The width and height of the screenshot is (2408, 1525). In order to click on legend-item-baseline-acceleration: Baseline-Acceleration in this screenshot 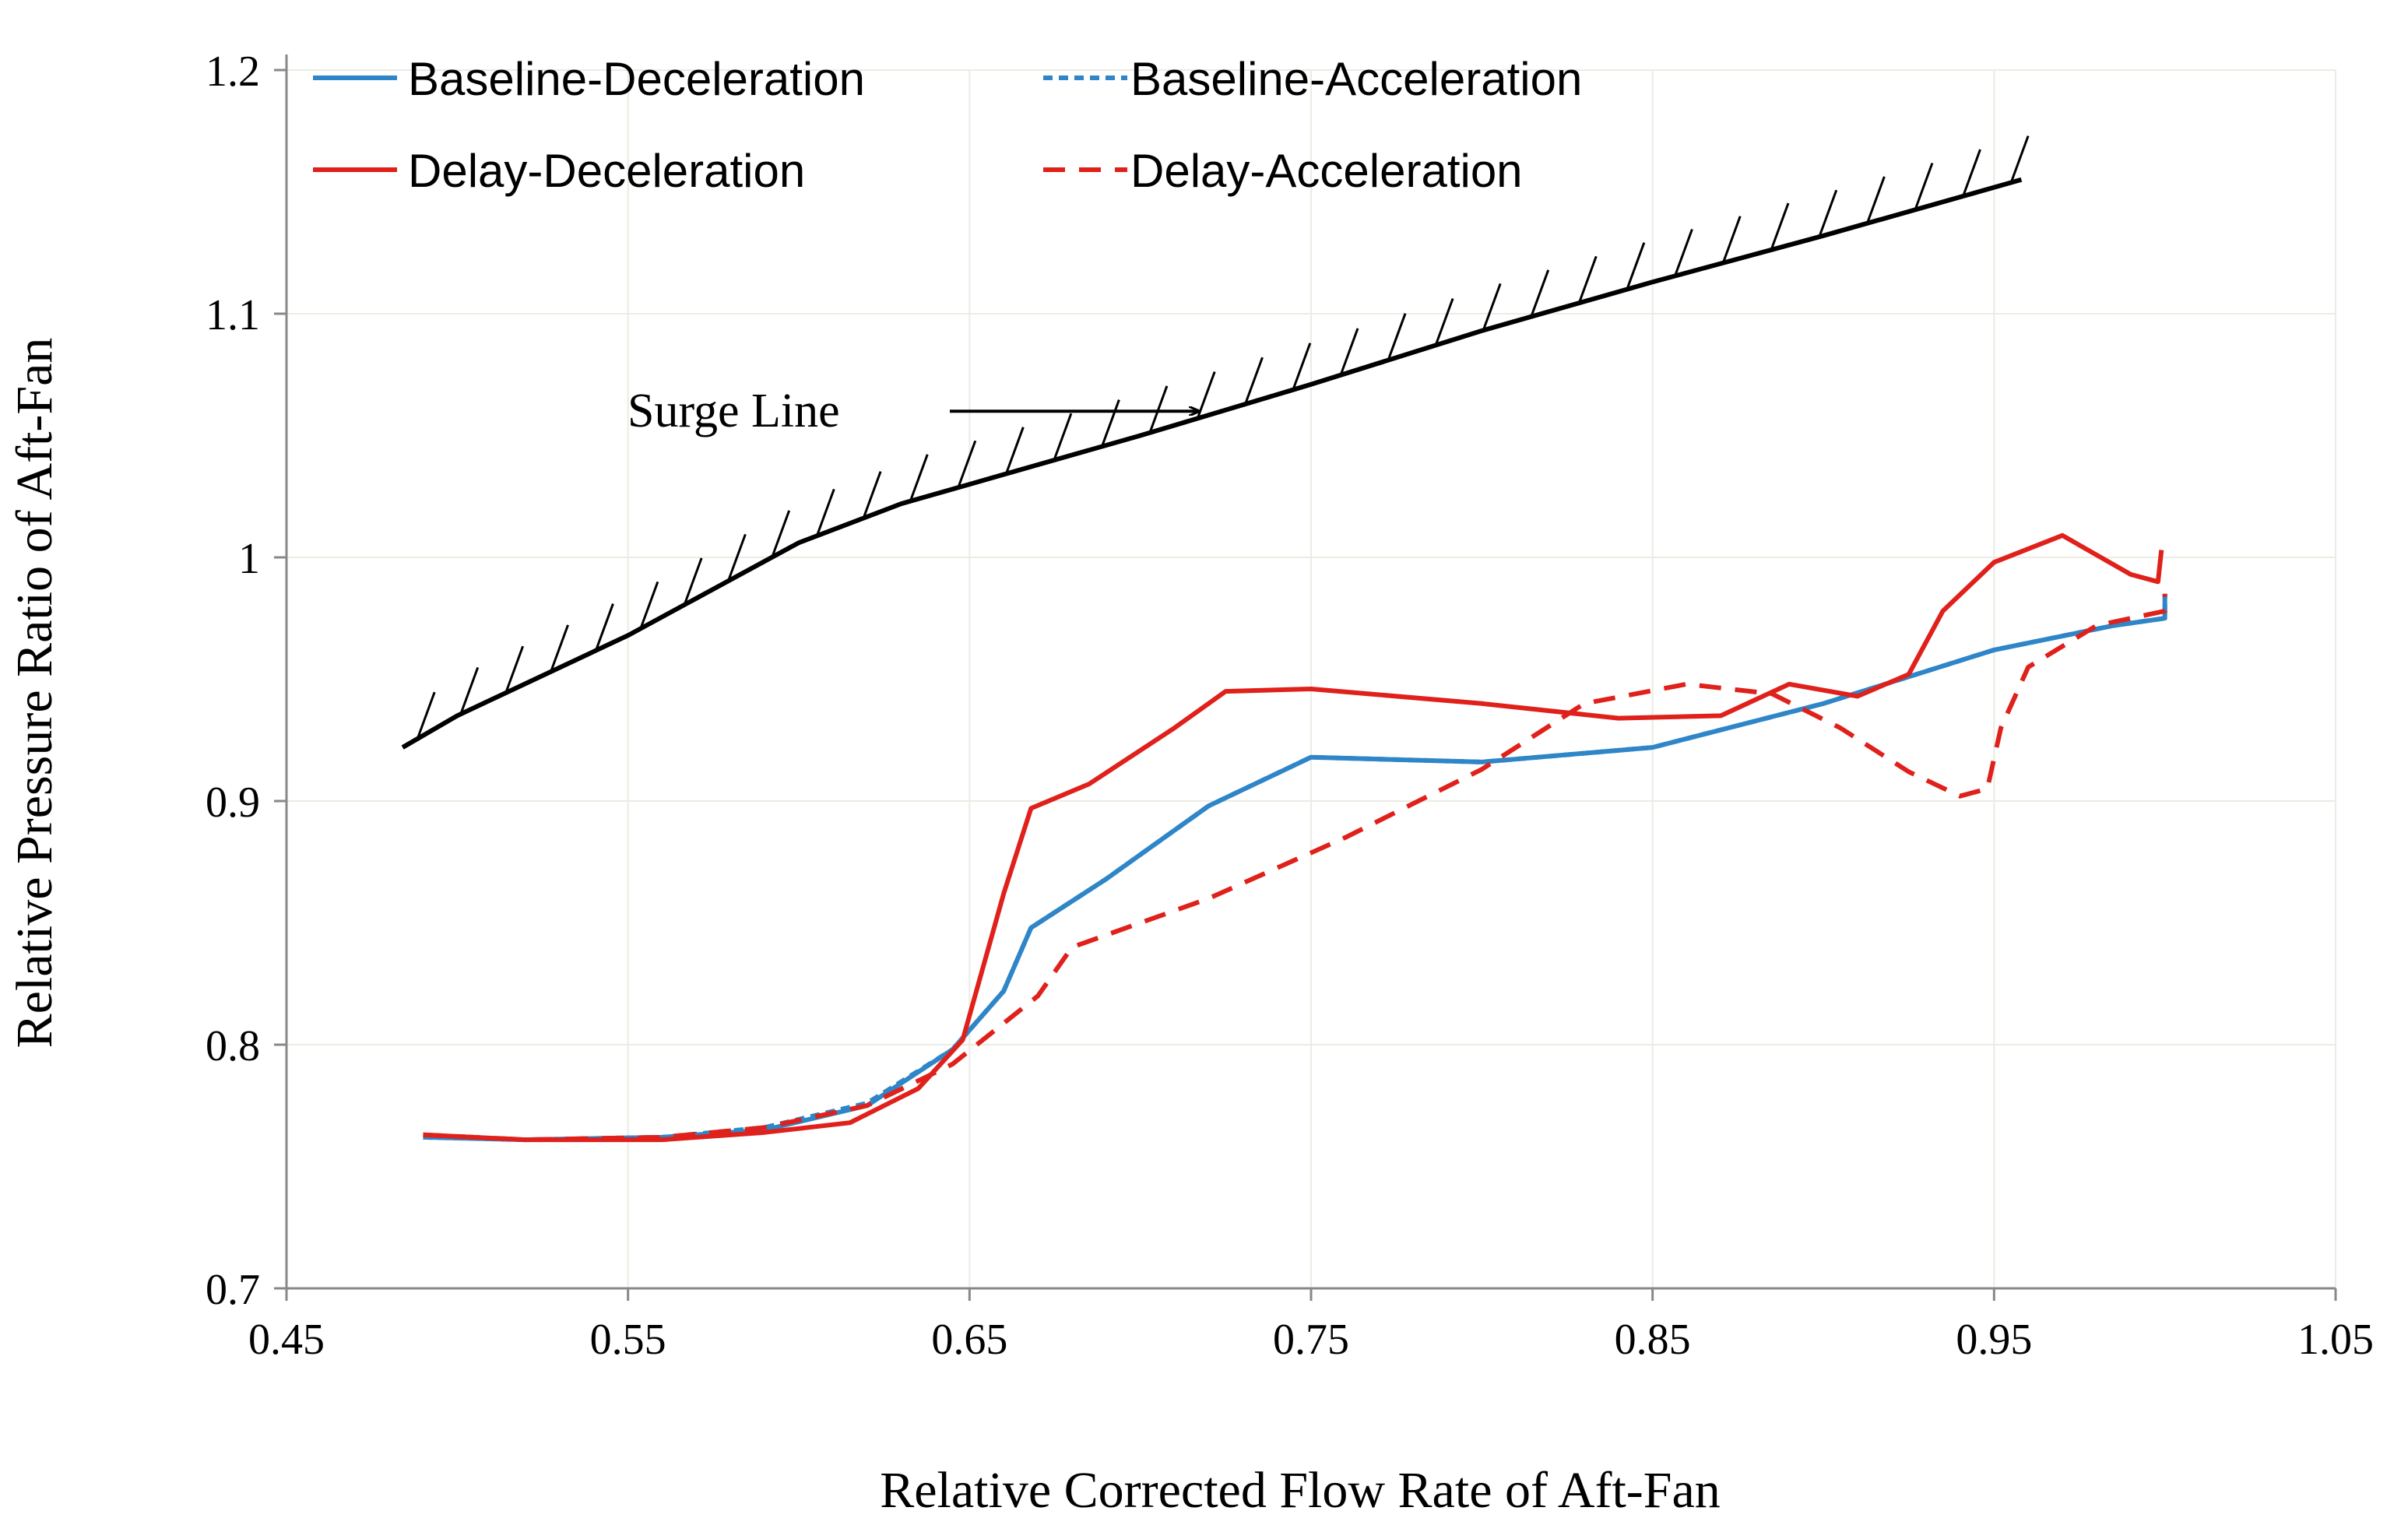, I will do `click(1312, 79)`.